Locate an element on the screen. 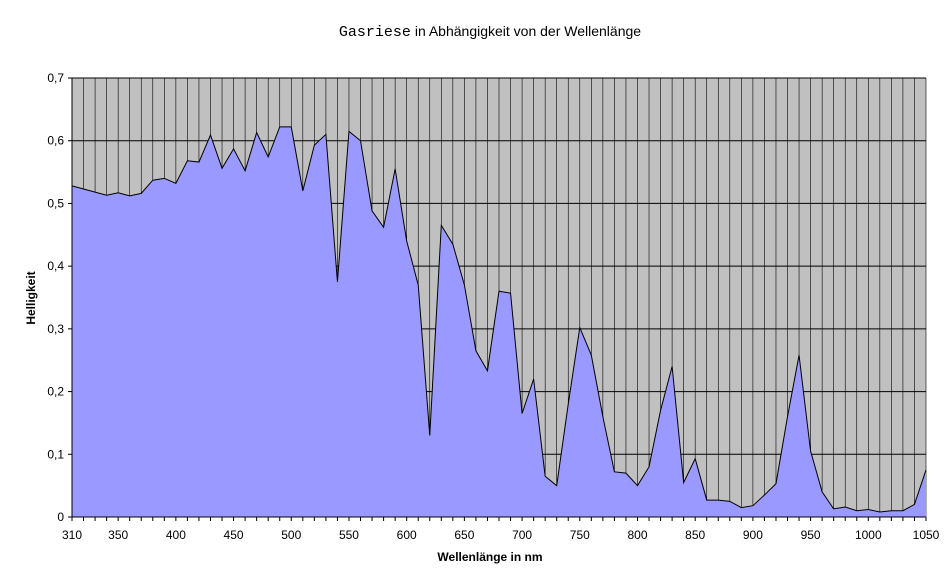 This screenshot has width=944, height=588. y-tick-label: 0,6 is located at coordinates (55, 141).